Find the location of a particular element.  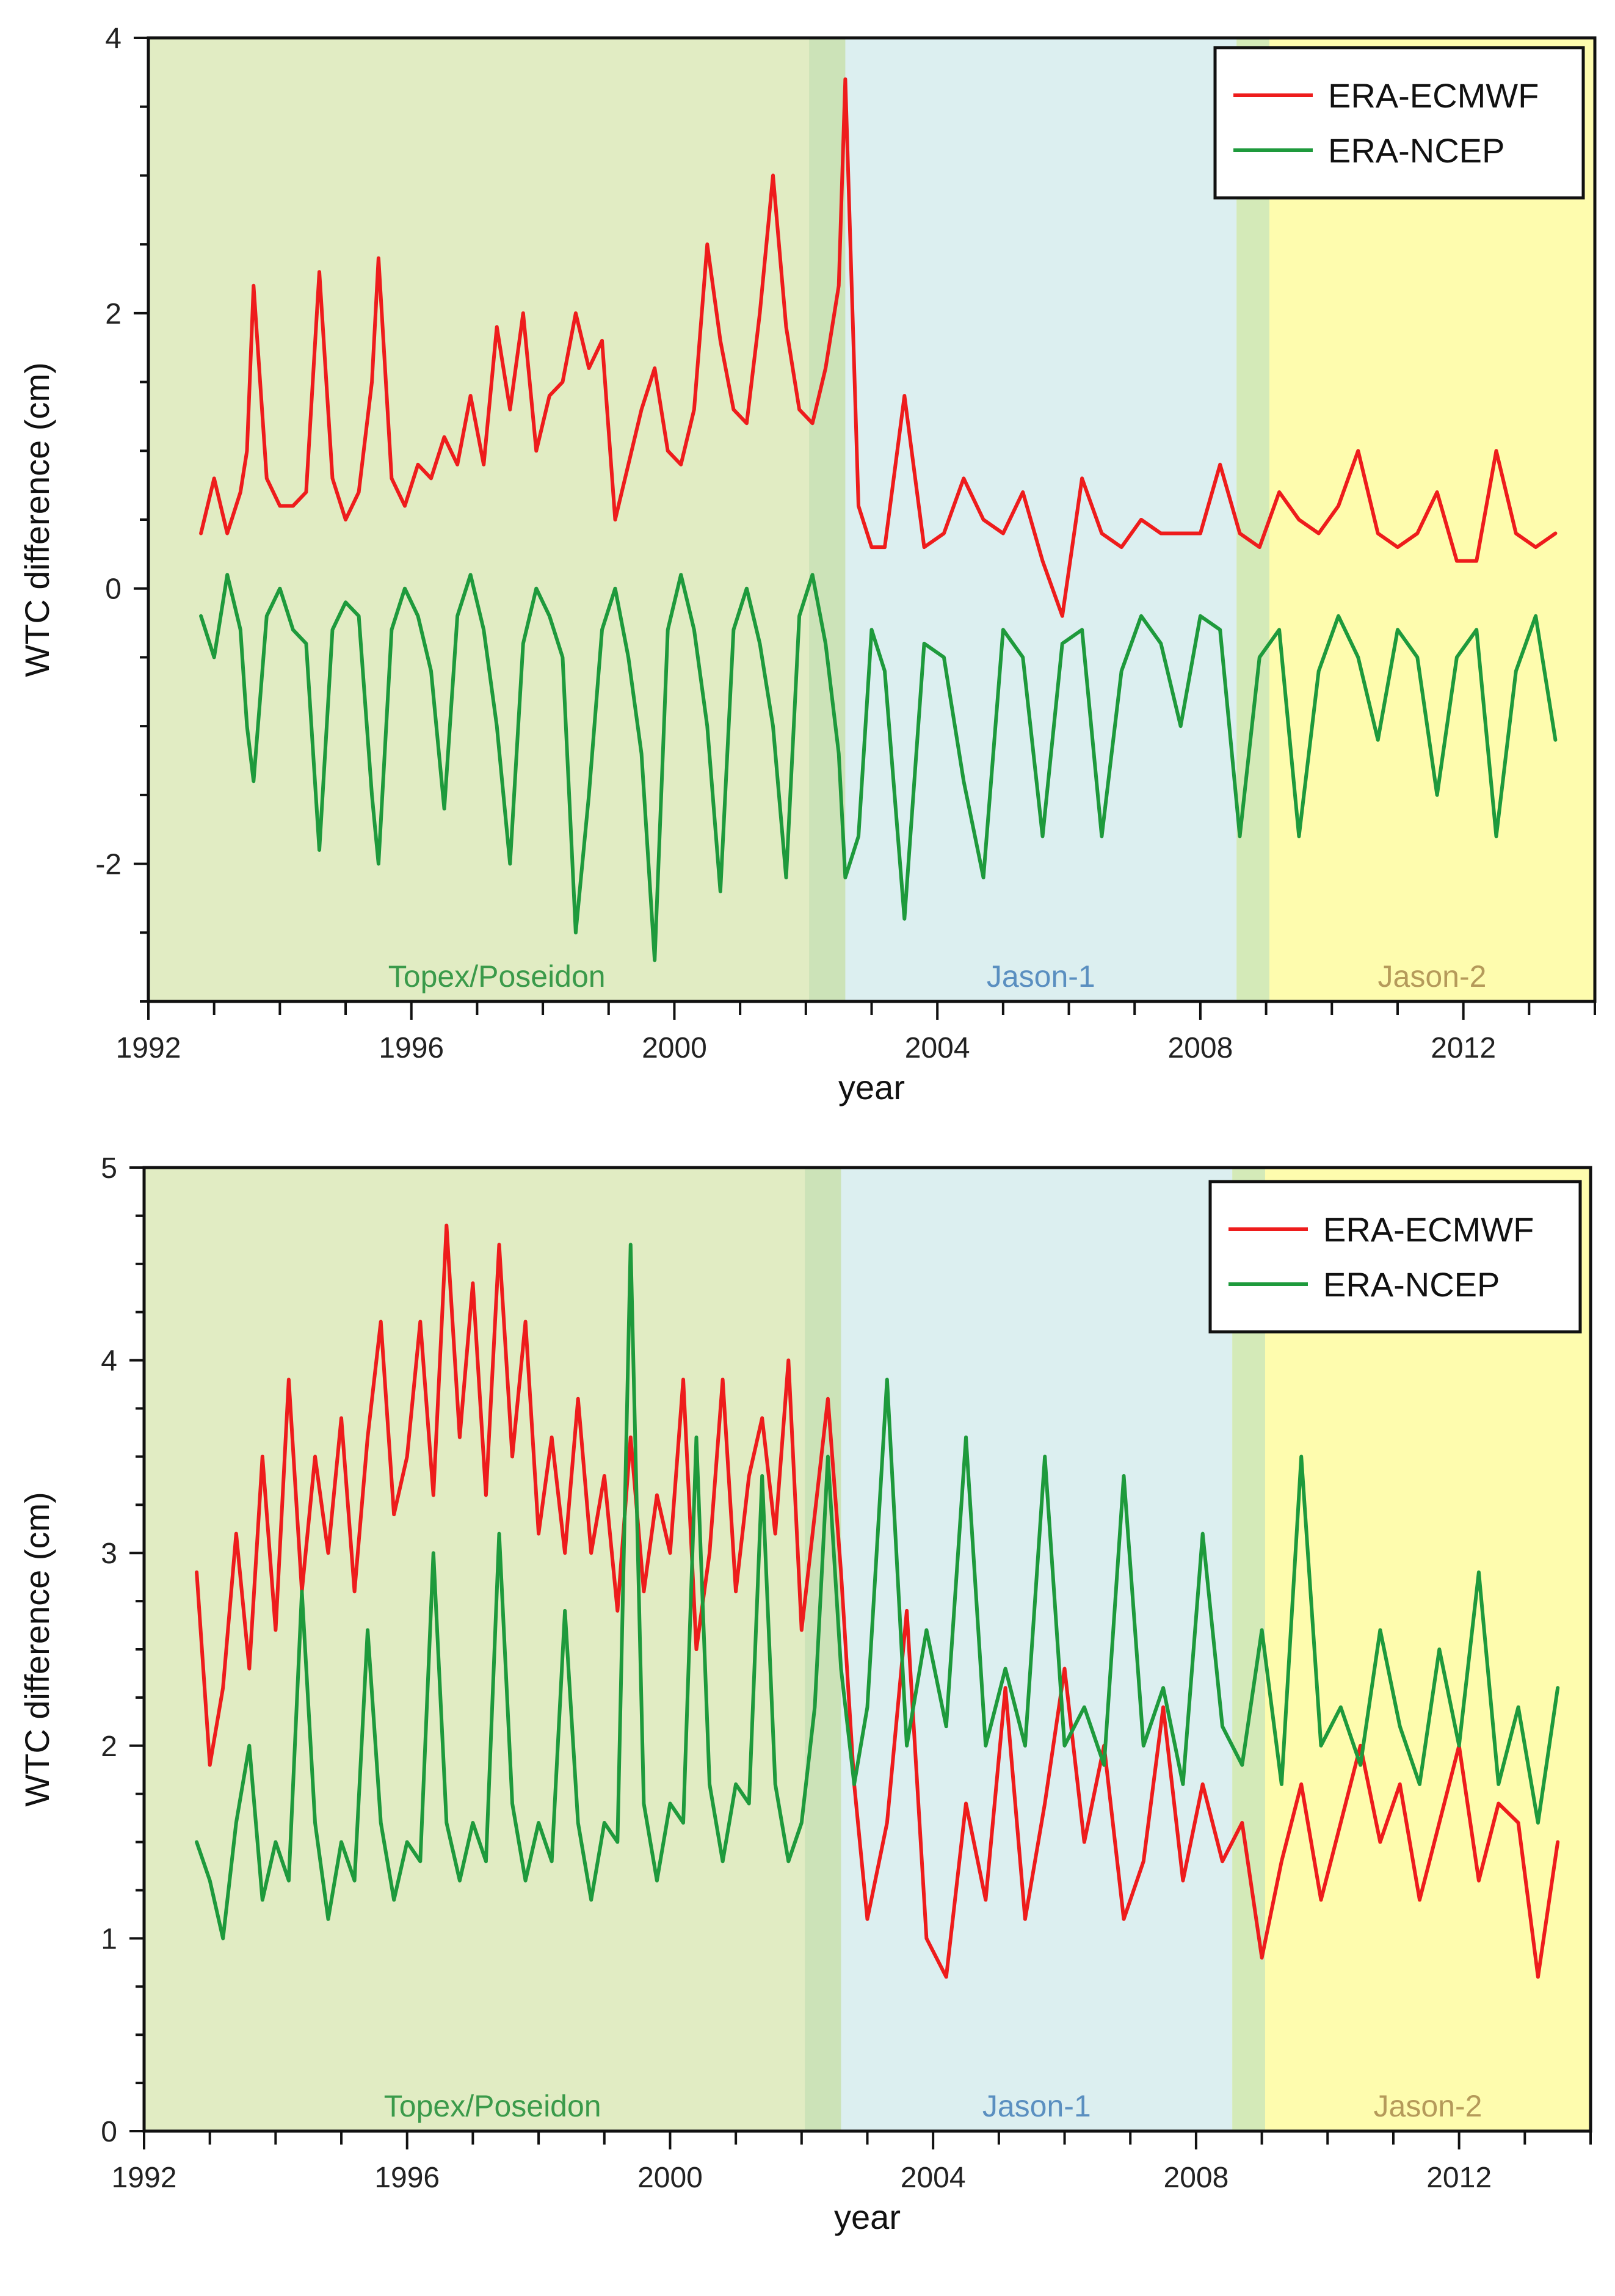

y-tick-label: 3 is located at coordinates (109, 1554).